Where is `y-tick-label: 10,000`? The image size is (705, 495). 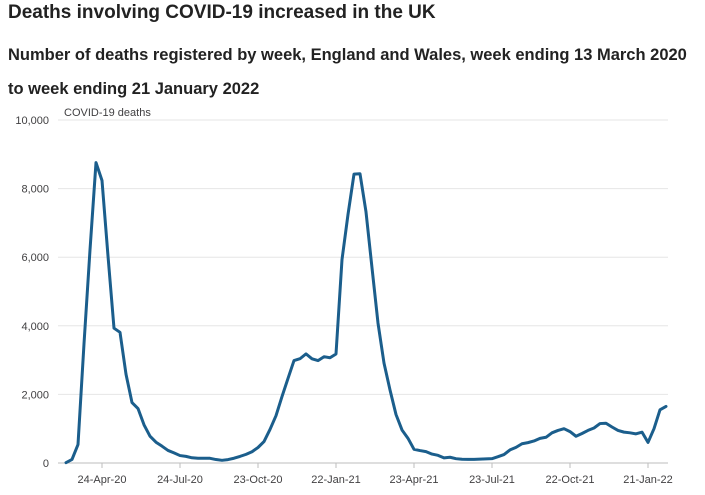 y-tick-label: 10,000 is located at coordinates (32, 121).